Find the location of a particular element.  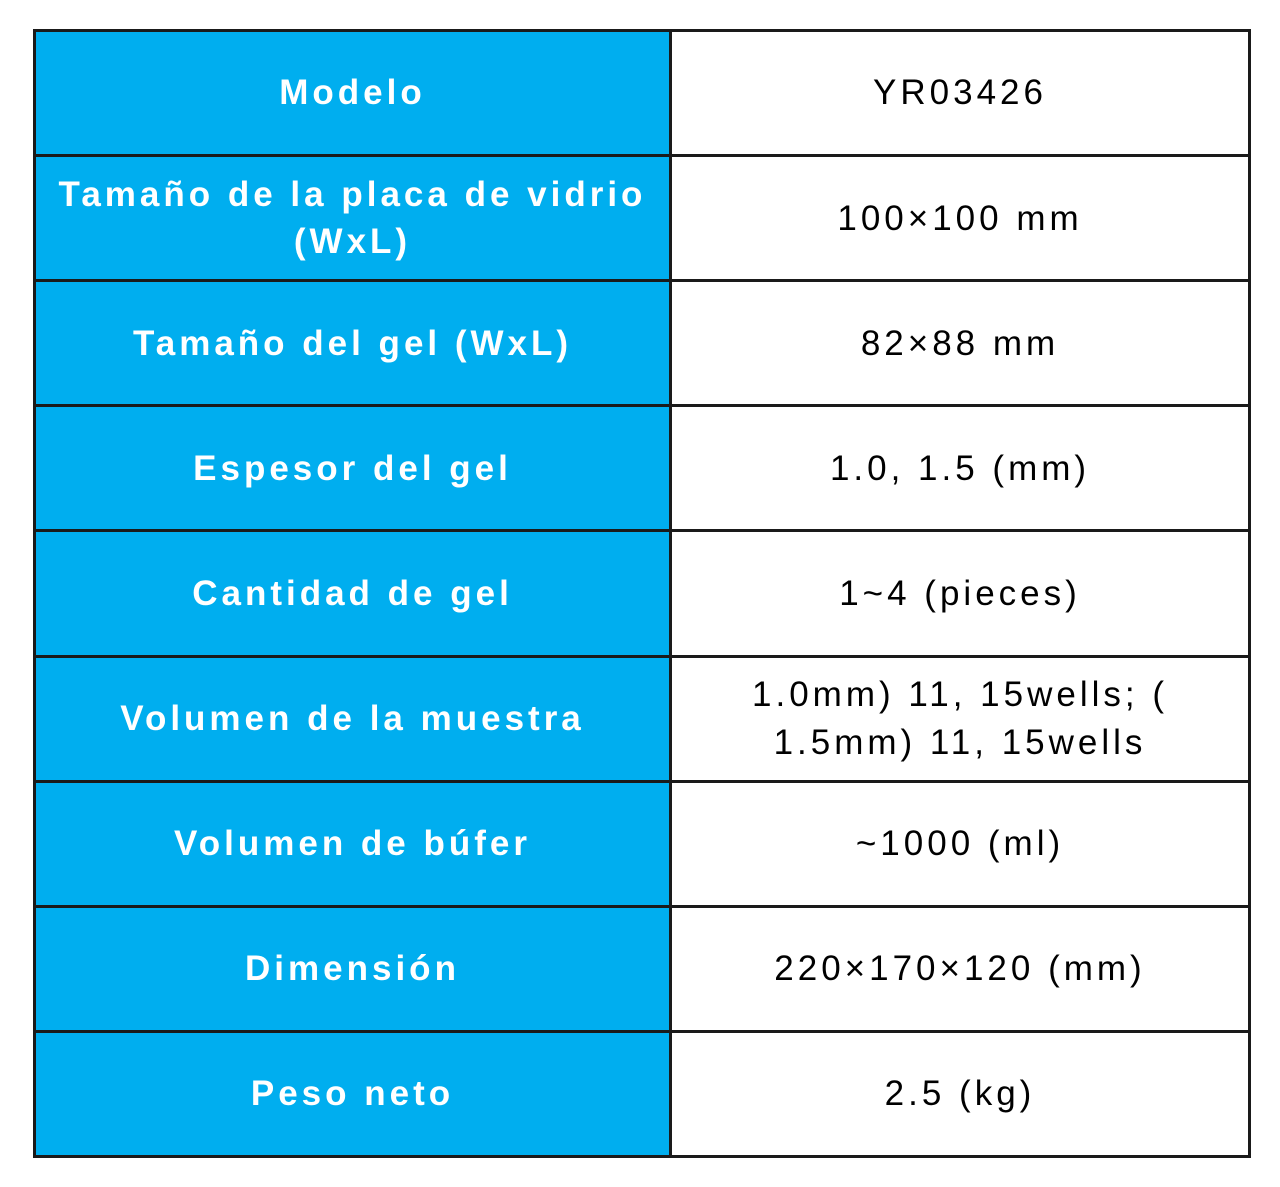

table-row-modelo: Modelo YR03426 is located at coordinates (642, 93).